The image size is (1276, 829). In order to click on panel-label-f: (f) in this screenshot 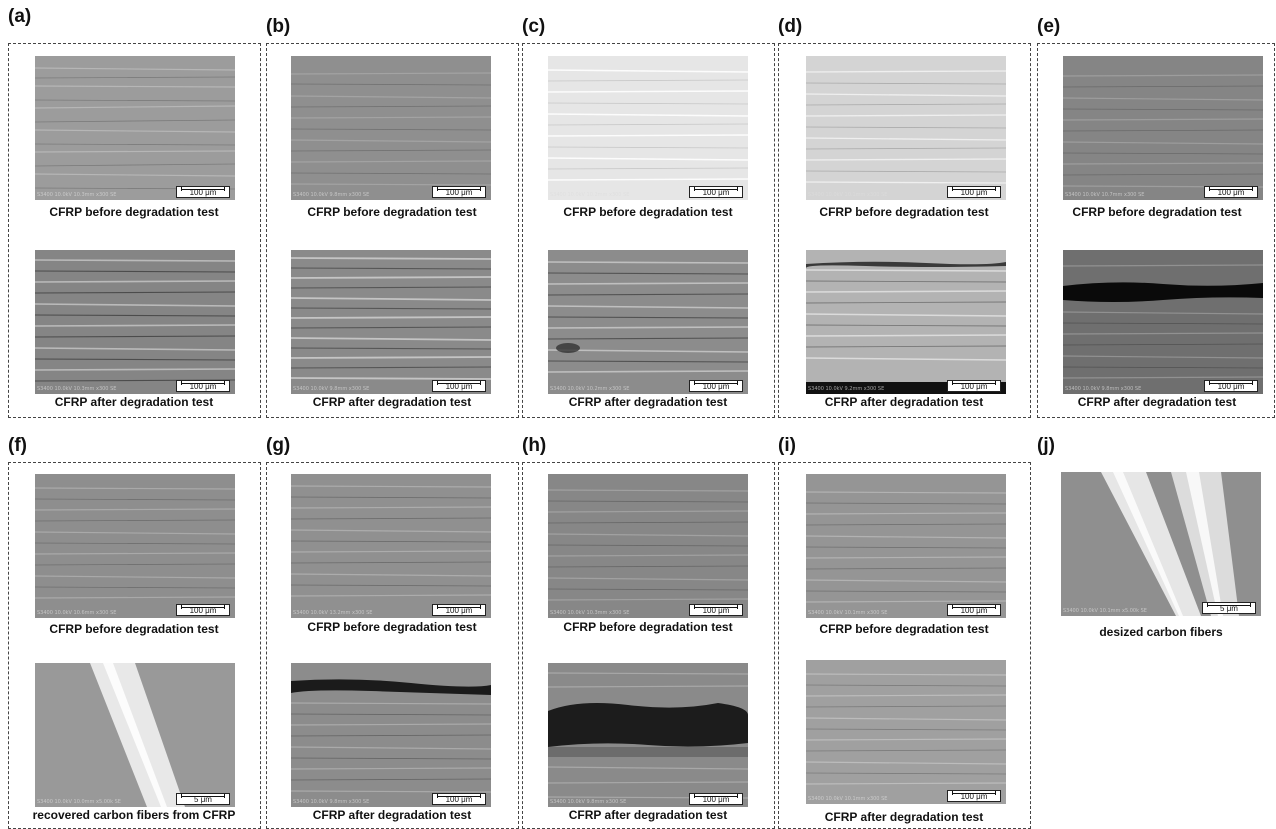, I will do `click(17, 445)`.